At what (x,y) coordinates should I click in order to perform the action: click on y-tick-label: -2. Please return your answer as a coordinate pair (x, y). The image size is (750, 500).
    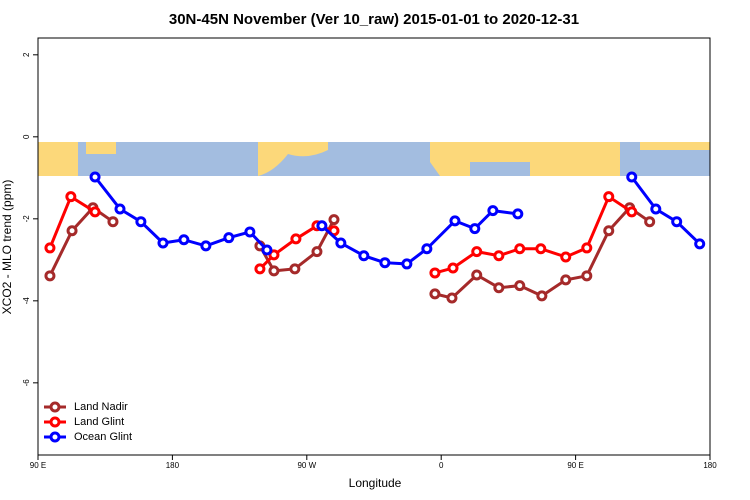
    Looking at the image, I should click on (26, 219).